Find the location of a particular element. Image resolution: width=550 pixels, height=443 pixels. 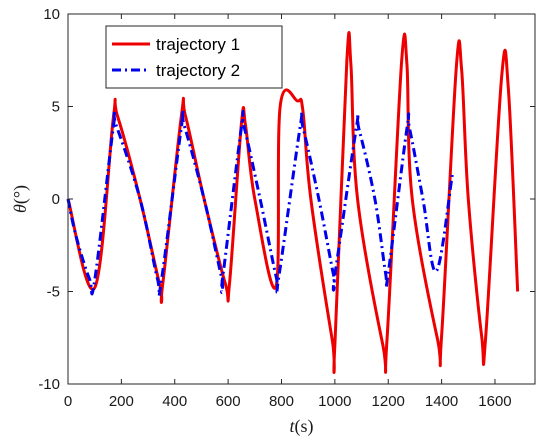

legend-label-trajectory-1: trajectory 1 is located at coordinates (198, 44).